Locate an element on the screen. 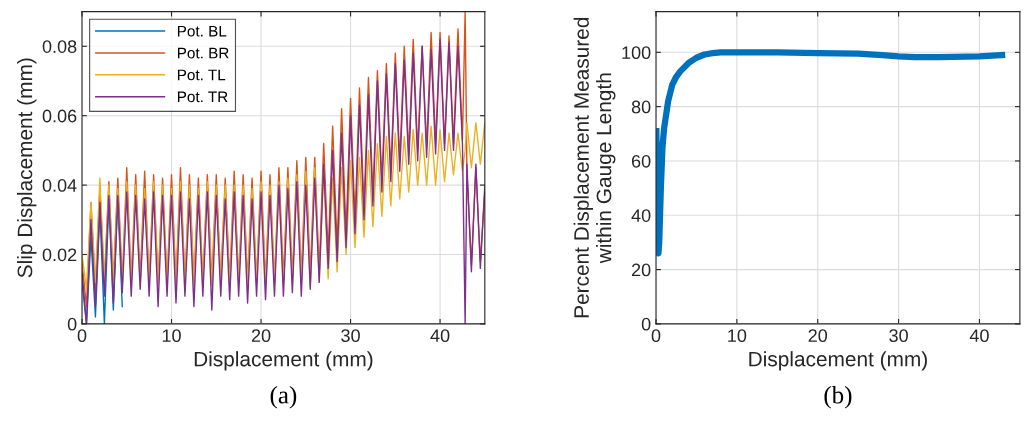  y-tick-label: 40 is located at coordinates (641, 215).